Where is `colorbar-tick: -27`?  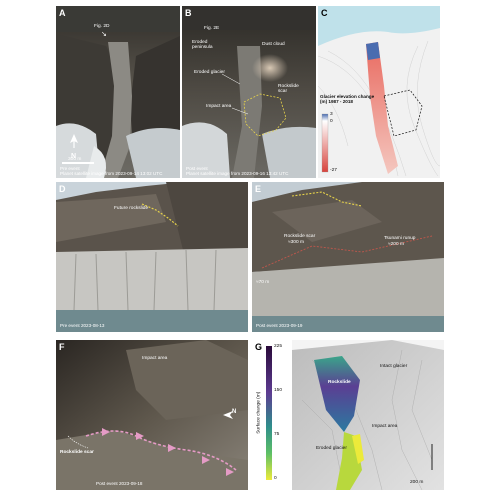 colorbar-tick: -27 is located at coordinates (333, 170).